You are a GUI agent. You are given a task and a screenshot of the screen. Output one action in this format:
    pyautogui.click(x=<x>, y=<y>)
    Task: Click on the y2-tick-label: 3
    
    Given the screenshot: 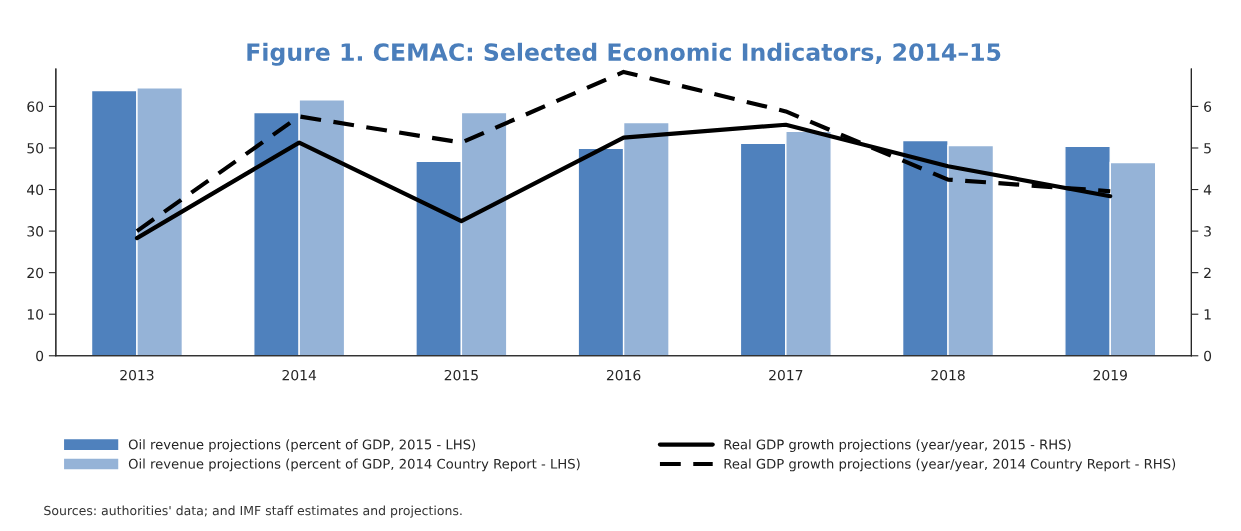 What is the action you would take?
    pyautogui.click(x=1207, y=231)
    